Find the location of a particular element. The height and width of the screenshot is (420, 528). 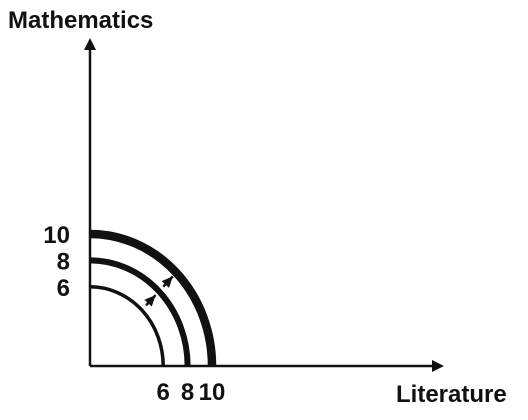

x-axis-title: Literature is located at coordinates (451, 394).